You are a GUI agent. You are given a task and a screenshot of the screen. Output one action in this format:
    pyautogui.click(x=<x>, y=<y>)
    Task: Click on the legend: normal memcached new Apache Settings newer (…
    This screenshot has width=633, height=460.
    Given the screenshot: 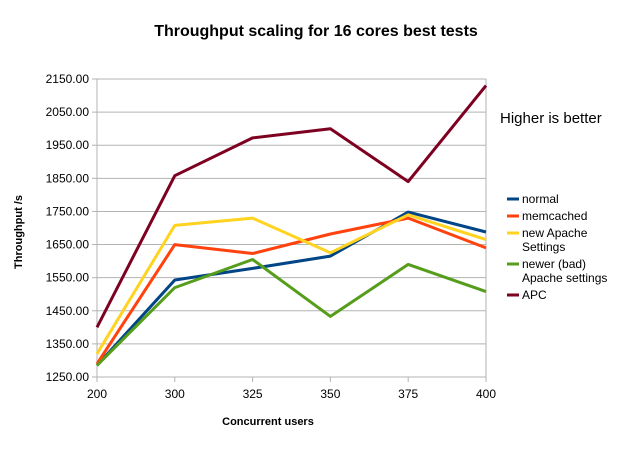 What is the action you would take?
    pyautogui.click(x=557, y=247)
    